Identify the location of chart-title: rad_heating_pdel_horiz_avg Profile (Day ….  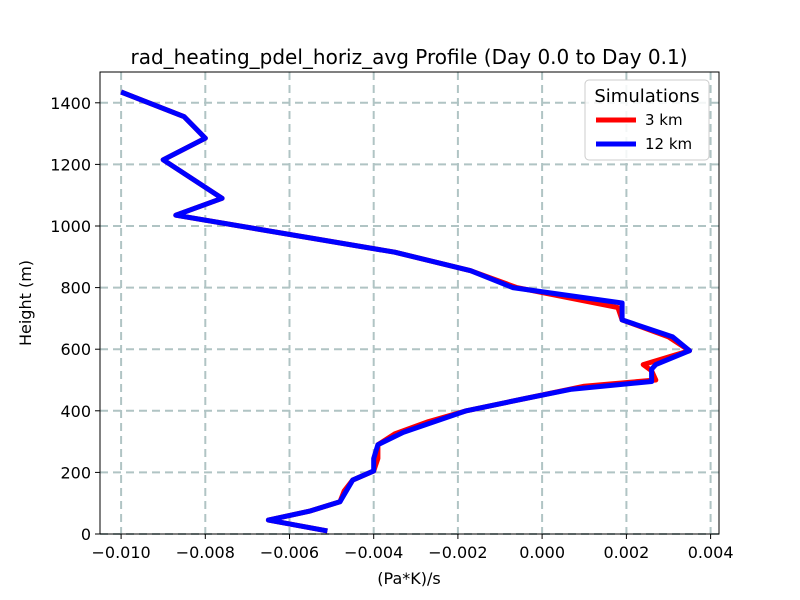
(408, 57).